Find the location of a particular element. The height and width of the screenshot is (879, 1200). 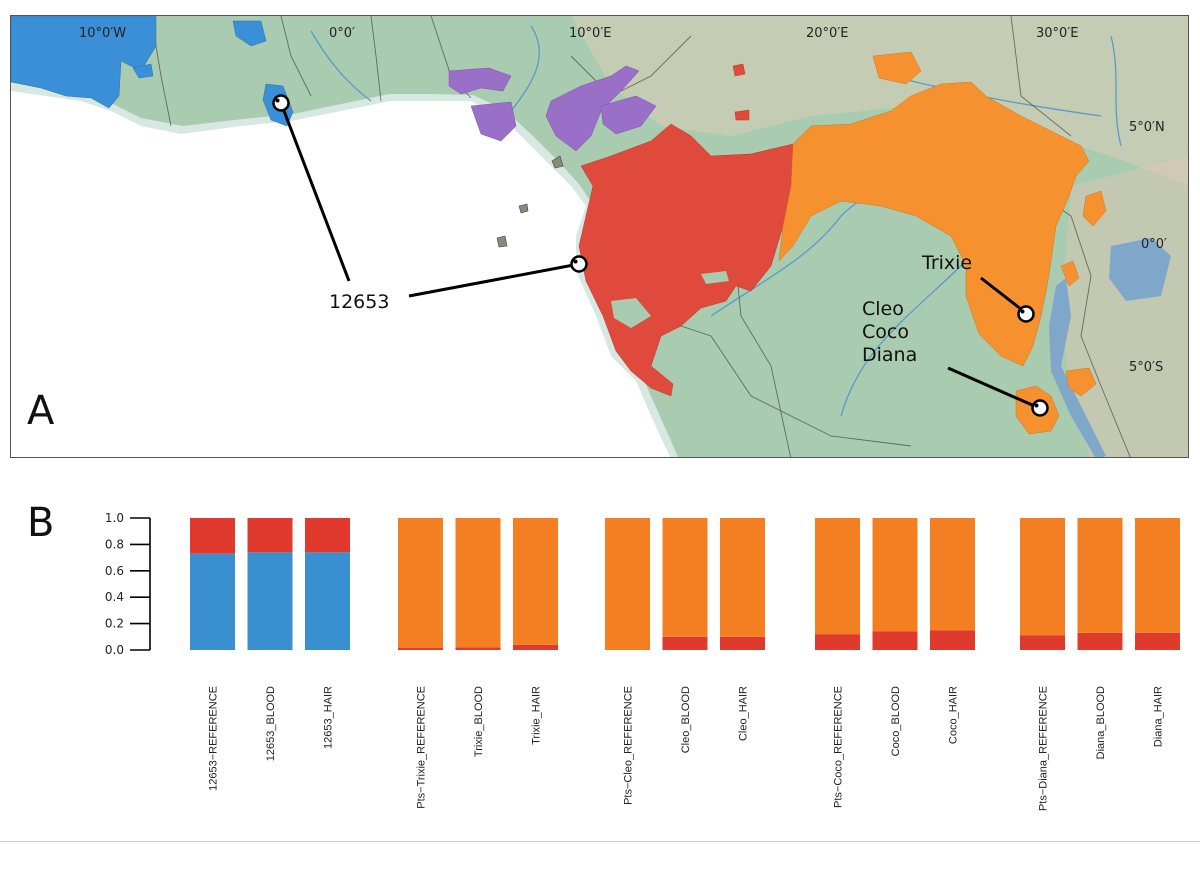

latitude-label: 5°0′N is located at coordinates (1147, 127).